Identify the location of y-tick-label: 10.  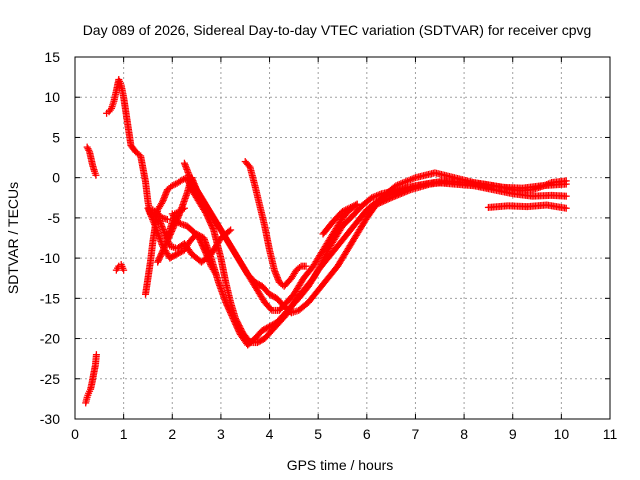
(52, 97).